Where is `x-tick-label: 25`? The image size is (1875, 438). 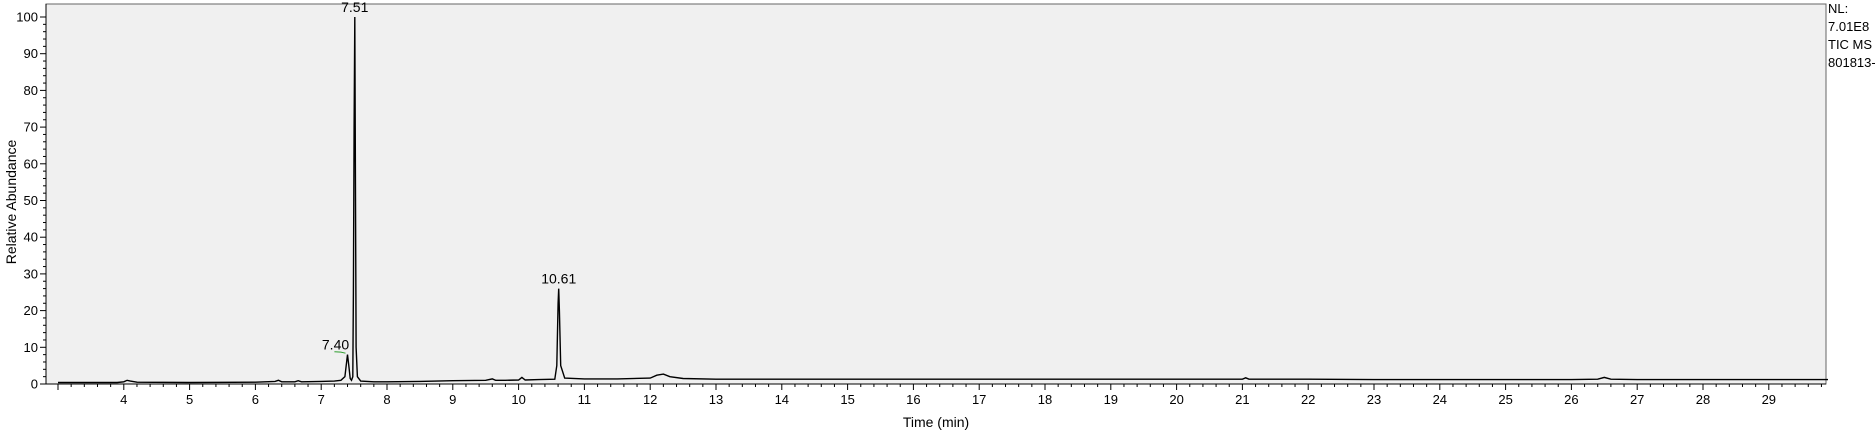 x-tick-label: 25 is located at coordinates (1505, 399).